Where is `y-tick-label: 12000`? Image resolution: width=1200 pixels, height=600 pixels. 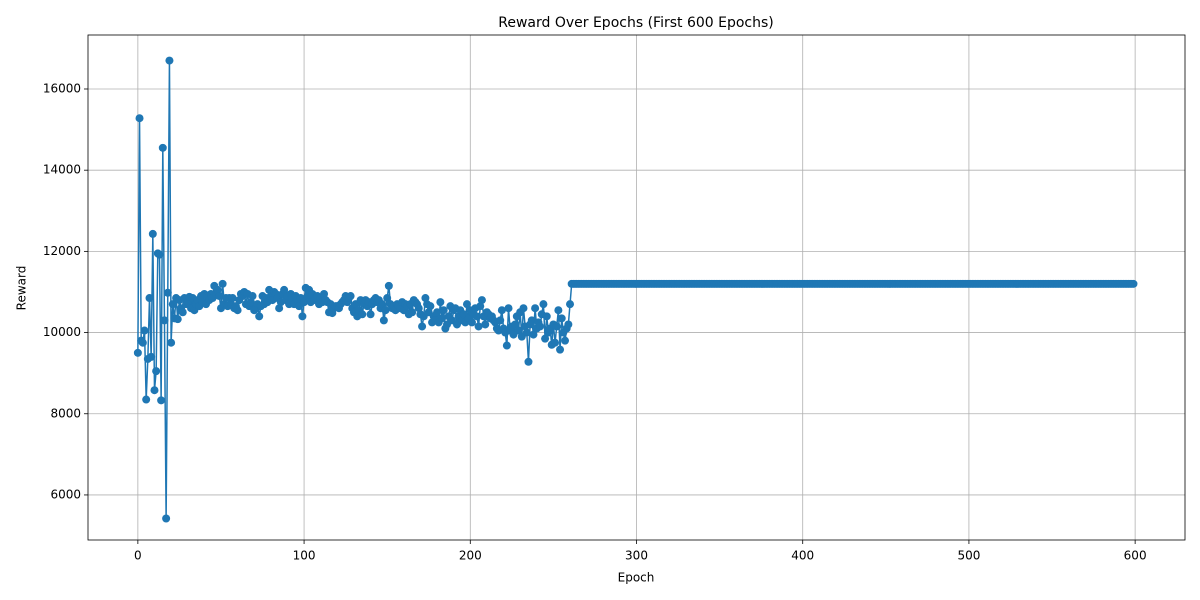 y-tick-label: 12000 is located at coordinates (62, 251).